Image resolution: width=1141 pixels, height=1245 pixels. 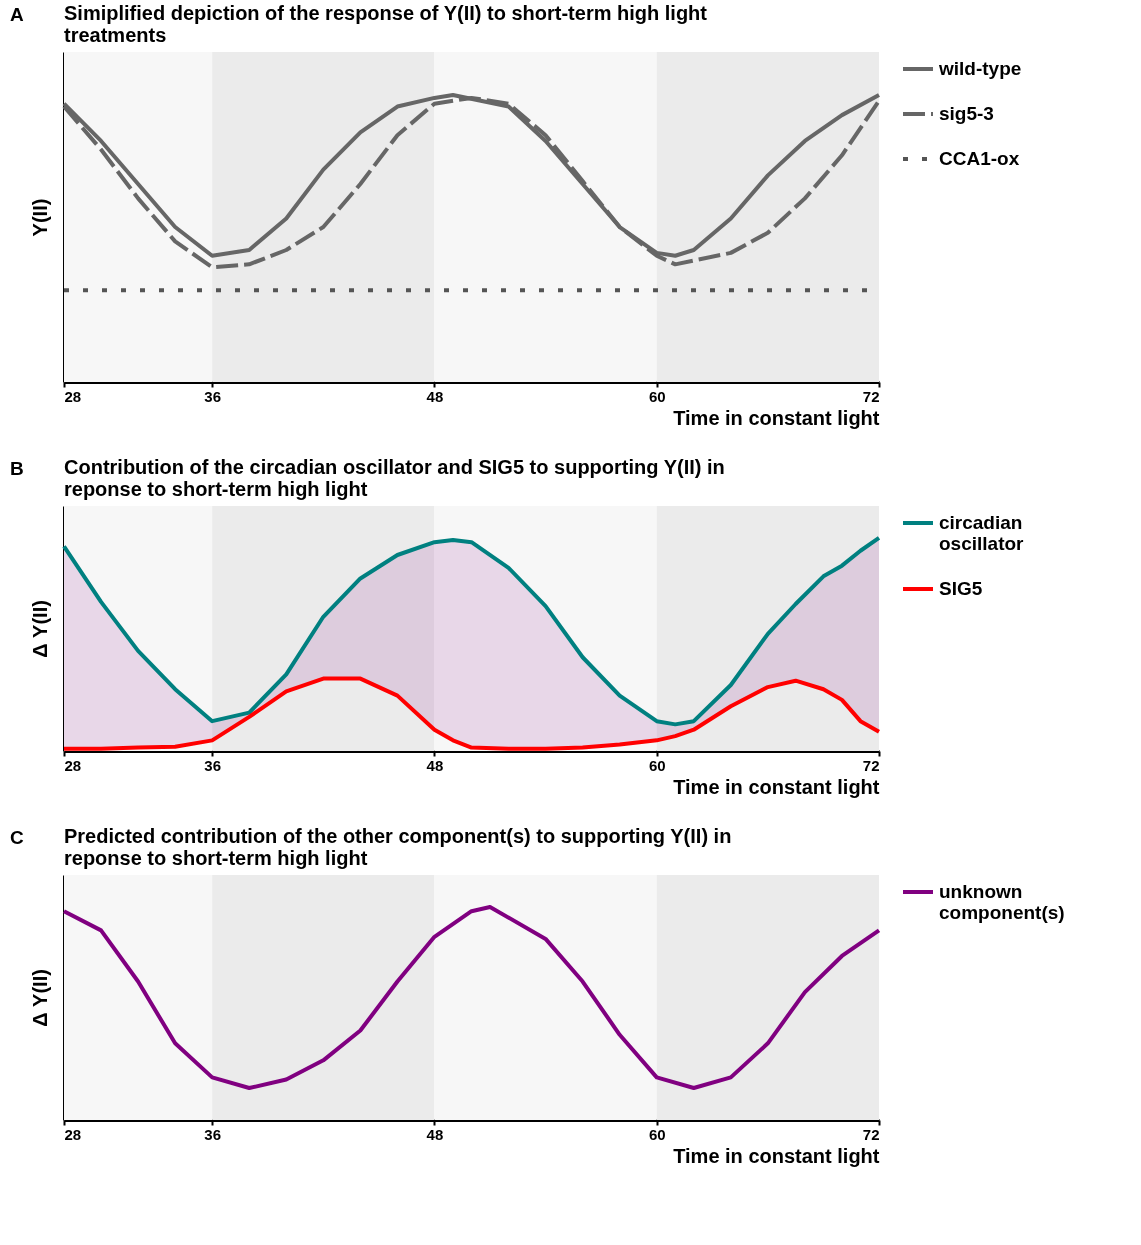 What do you see at coordinates (17, 838) in the screenshot?
I see `text: C` at bounding box center [17, 838].